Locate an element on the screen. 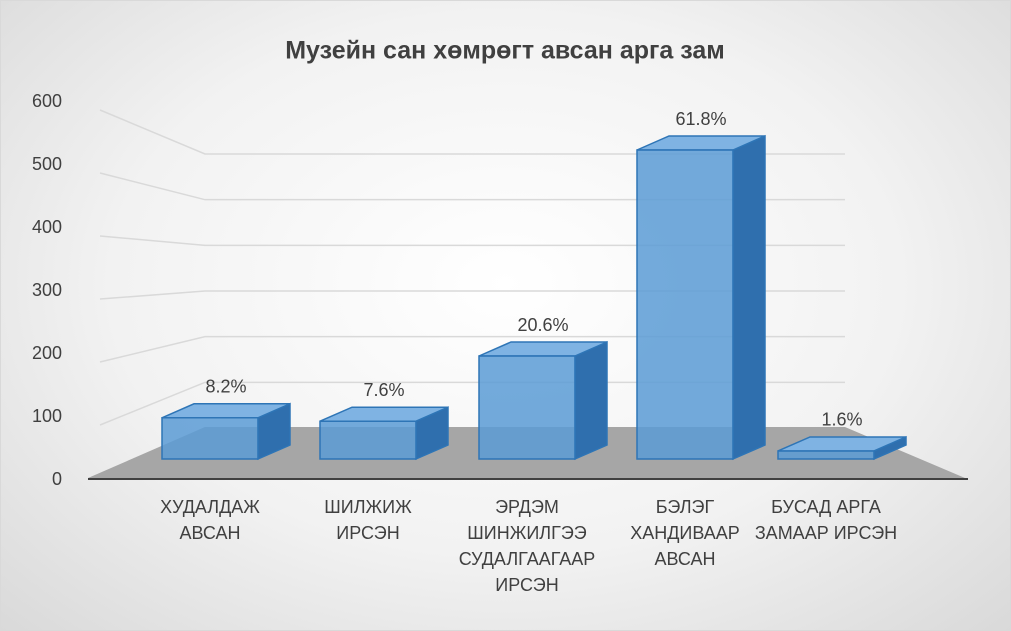 This screenshot has height=631, width=1011. data-label: 20.6% is located at coordinates (542, 325).